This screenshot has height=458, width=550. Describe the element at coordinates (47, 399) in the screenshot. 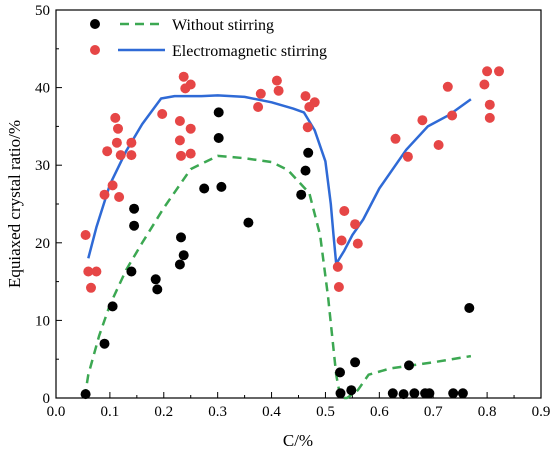

I see `y-tick-label: 0` at that location.